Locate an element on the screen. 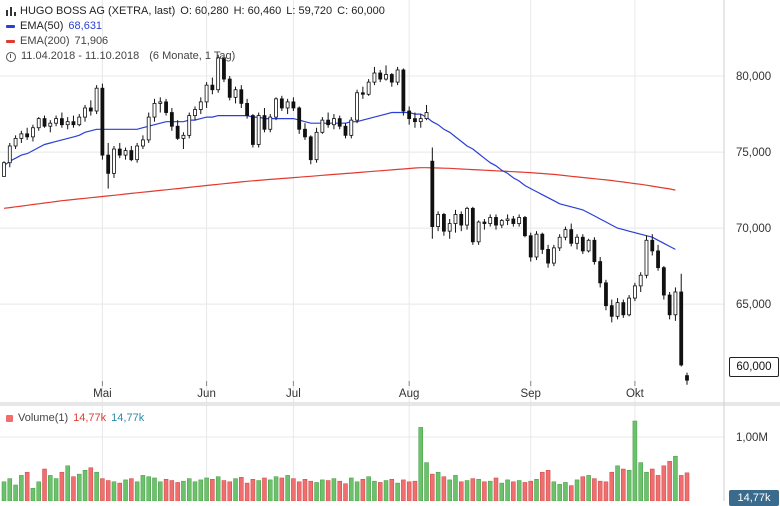  volume-bars is located at coordinates (345, 461).